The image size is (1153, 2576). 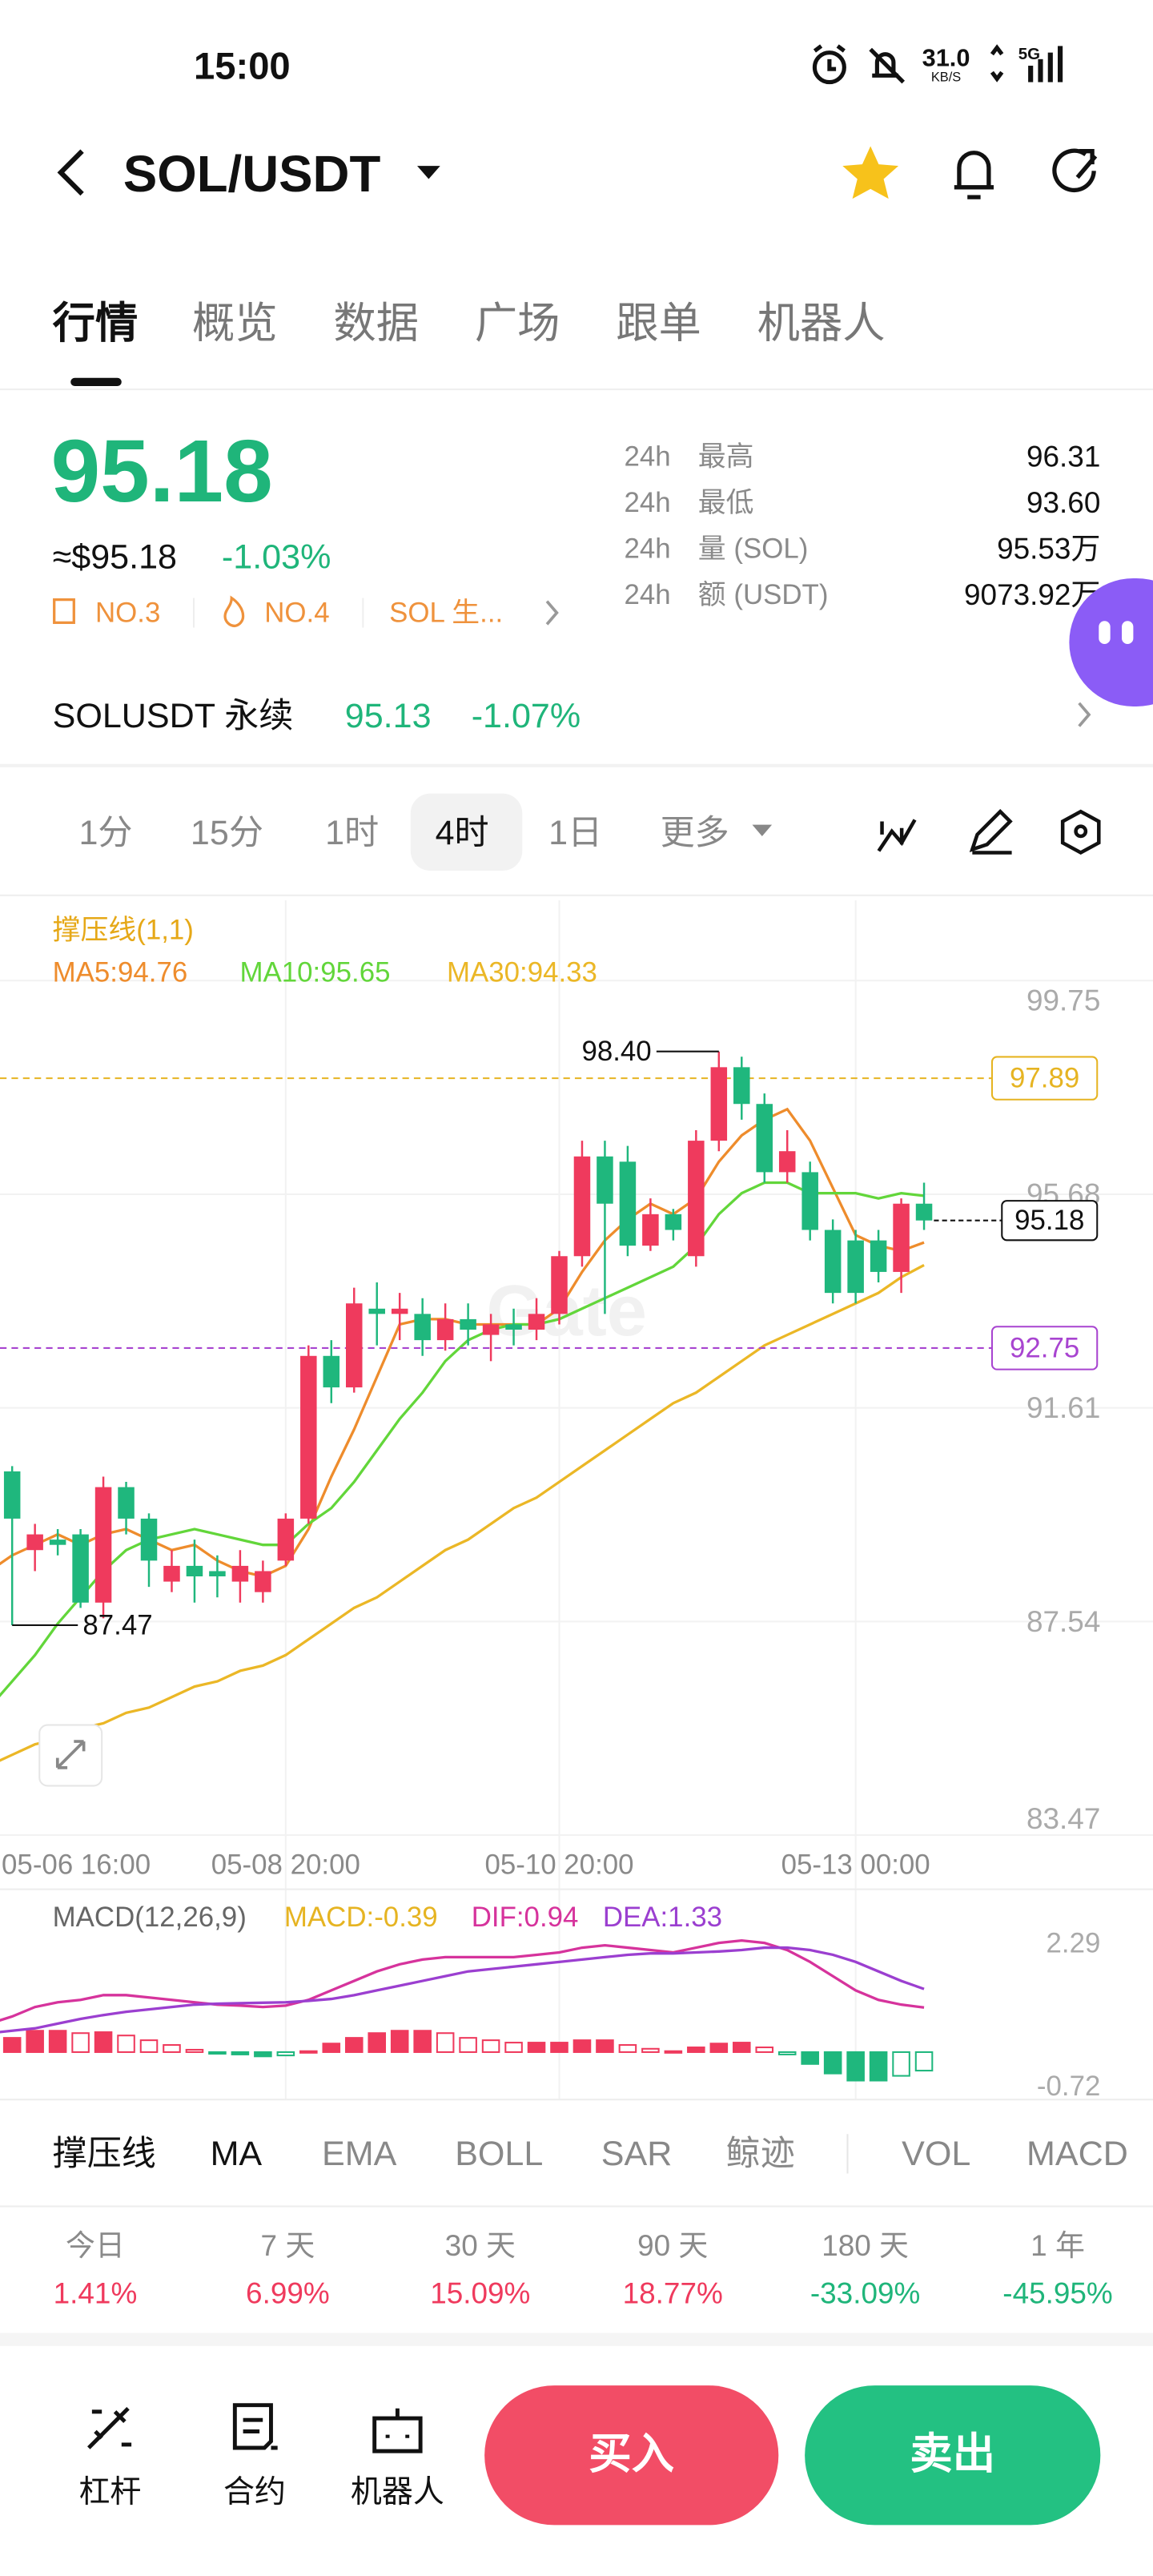 I want to click on period: 30 天, so click(x=481, y=2246).